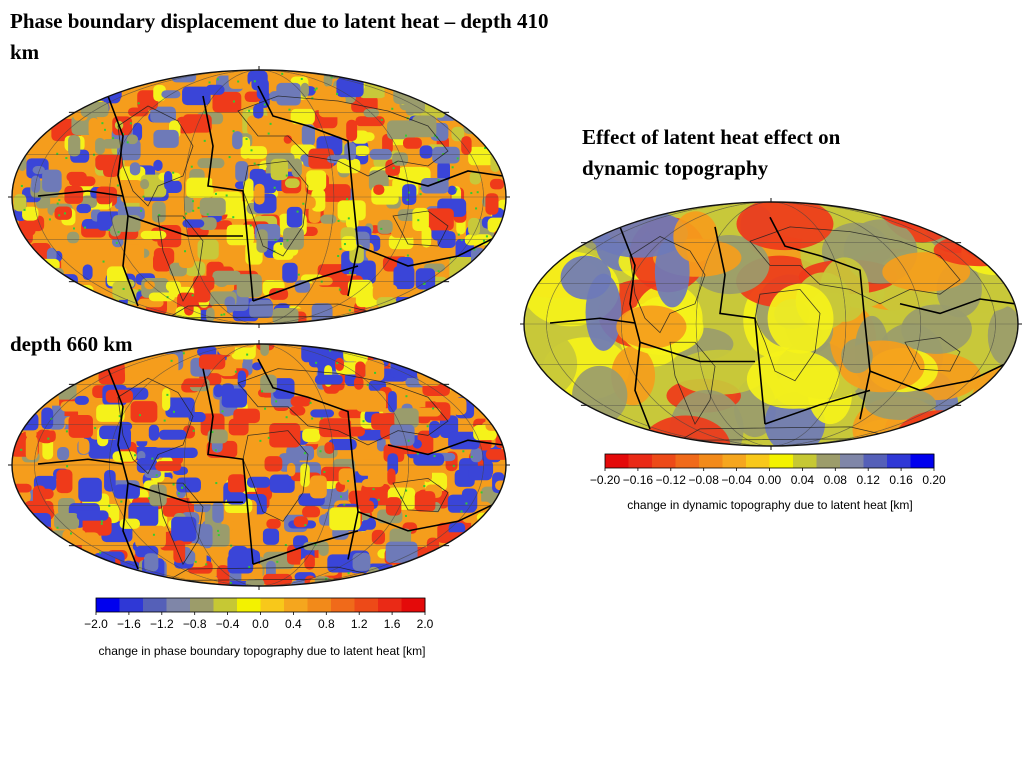  What do you see at coordinates (195, 624) in the screenshot?
I see `colorbar-tick-label: −0.8` at bounding box center [195, 624].